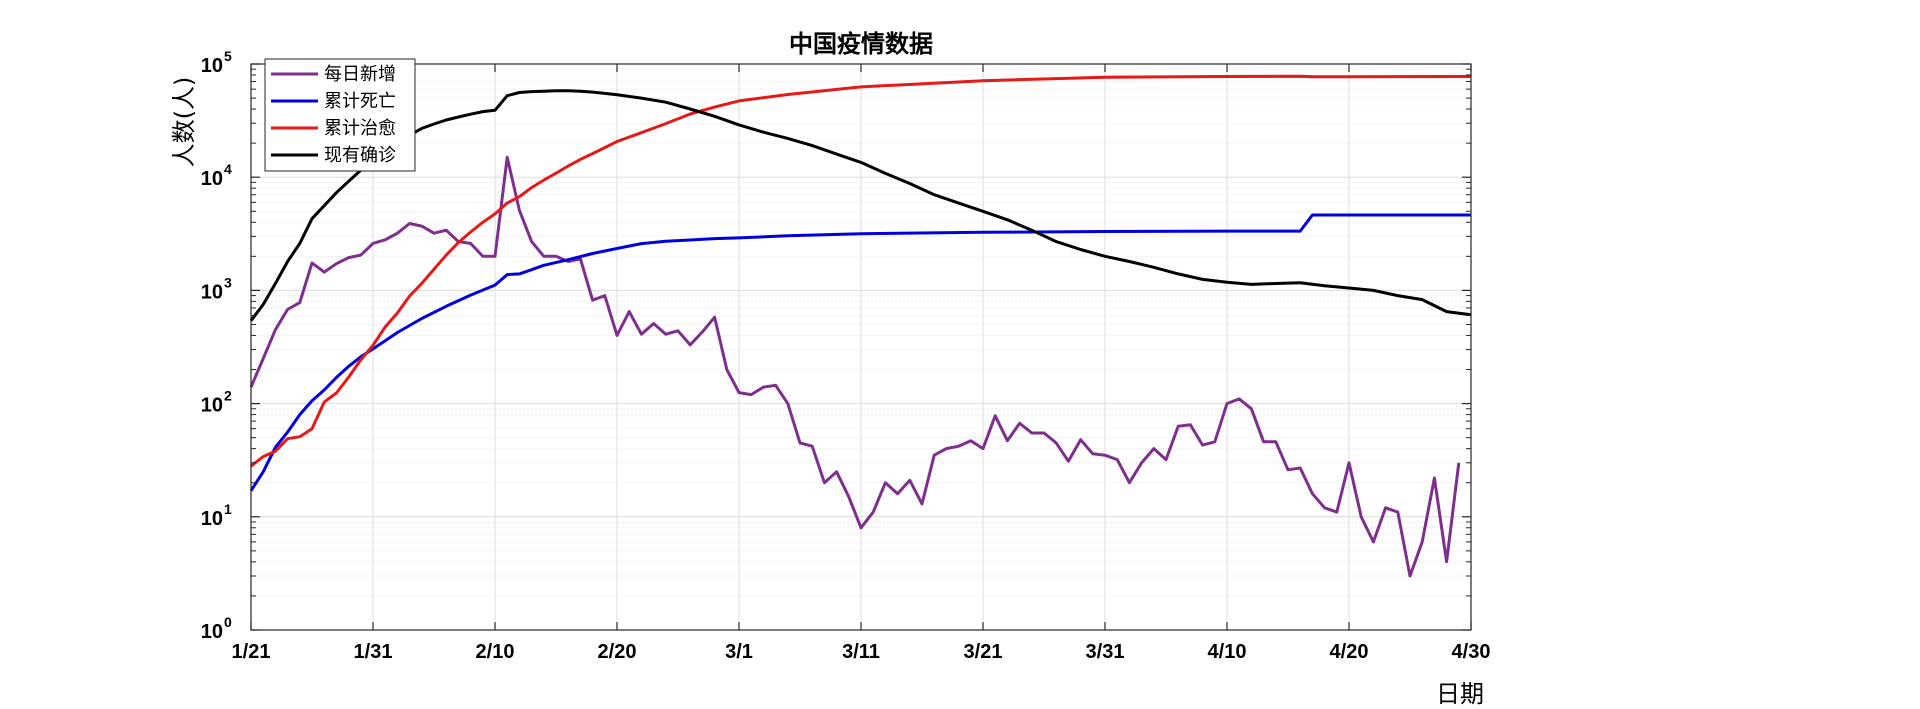 The image size is (1920, 709). What do you see at coordinates (360, 101) in the screenshot?
I see `legend-label-1: 累计死亡` at bounding box center [360, 101].